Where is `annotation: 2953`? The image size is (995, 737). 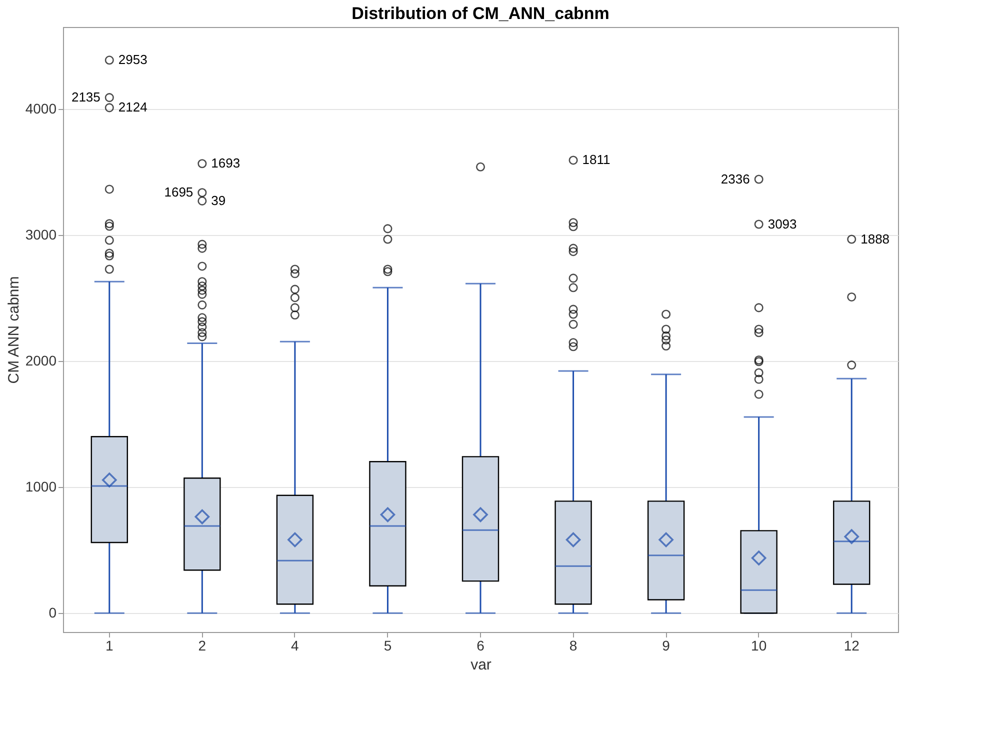 annotation: 2953 is located at coordinates (133, 60).